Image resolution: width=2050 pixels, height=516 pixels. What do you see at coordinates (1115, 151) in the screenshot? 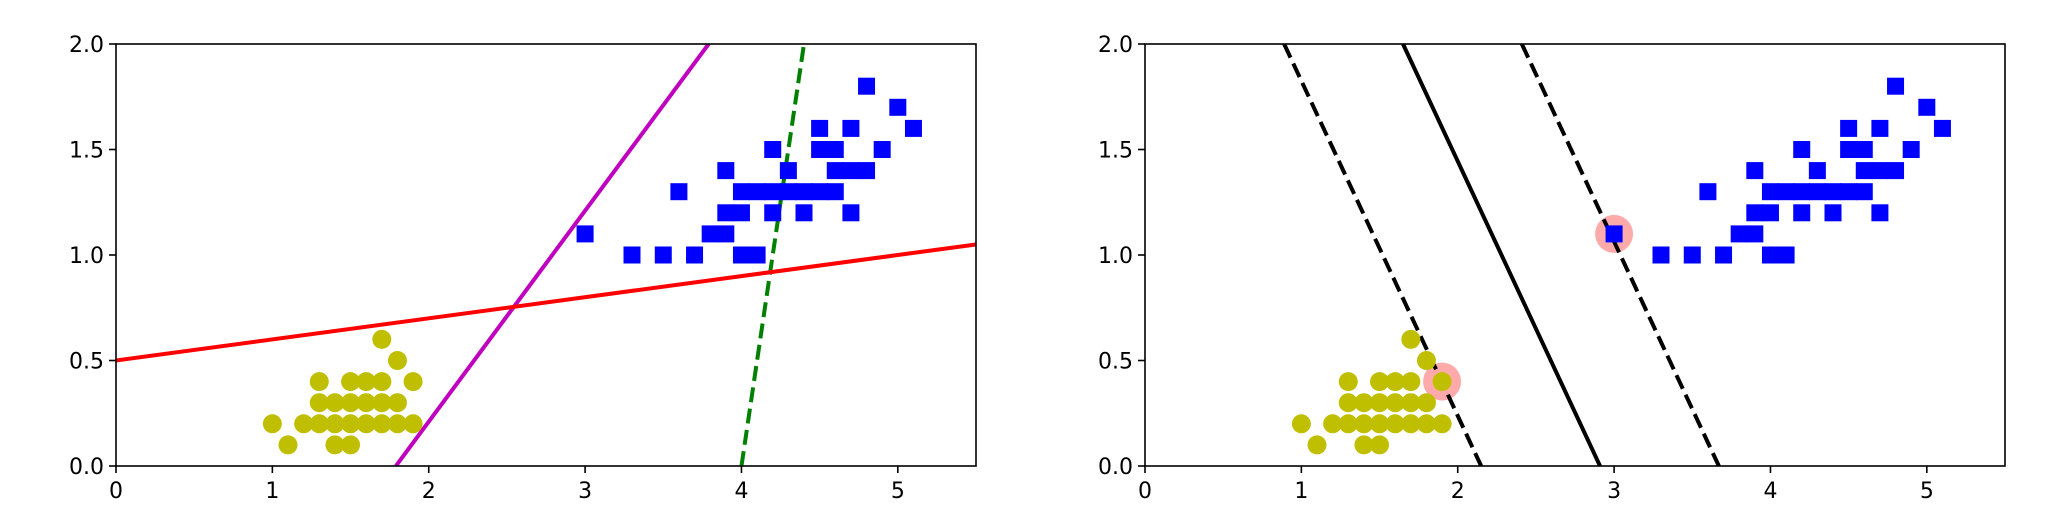
I see `y-tick-label: 1.5` at bounding box center [1115, 151].